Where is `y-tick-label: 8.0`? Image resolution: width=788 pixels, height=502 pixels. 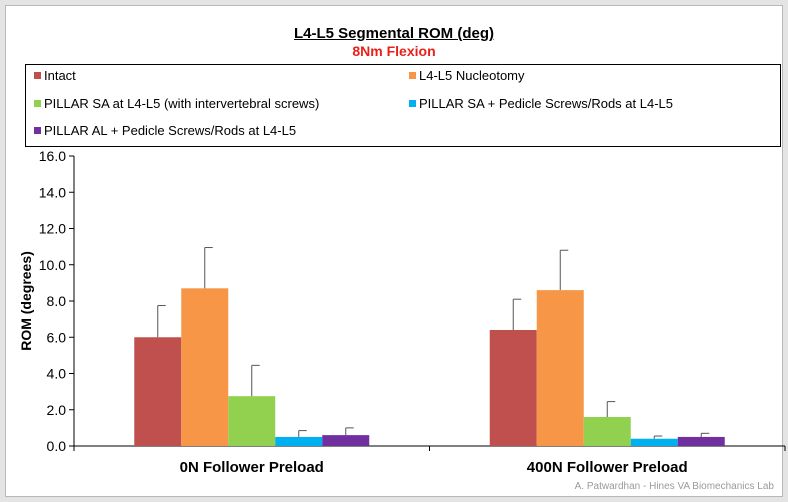
y-tick-label: 8.0 is located at coordinates (57, 301).